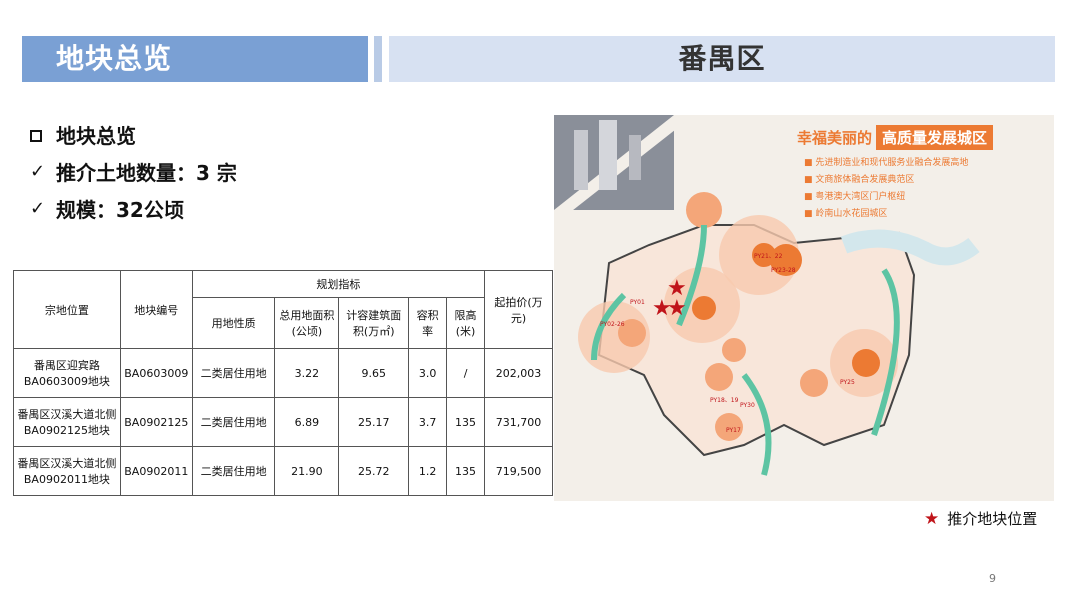 This screenshot has width=1080, height=608. What do you see at coordinates (233, 323) in the screenshot?
I see `col-header-use: 用地性质` at bounding box center [233, 323].